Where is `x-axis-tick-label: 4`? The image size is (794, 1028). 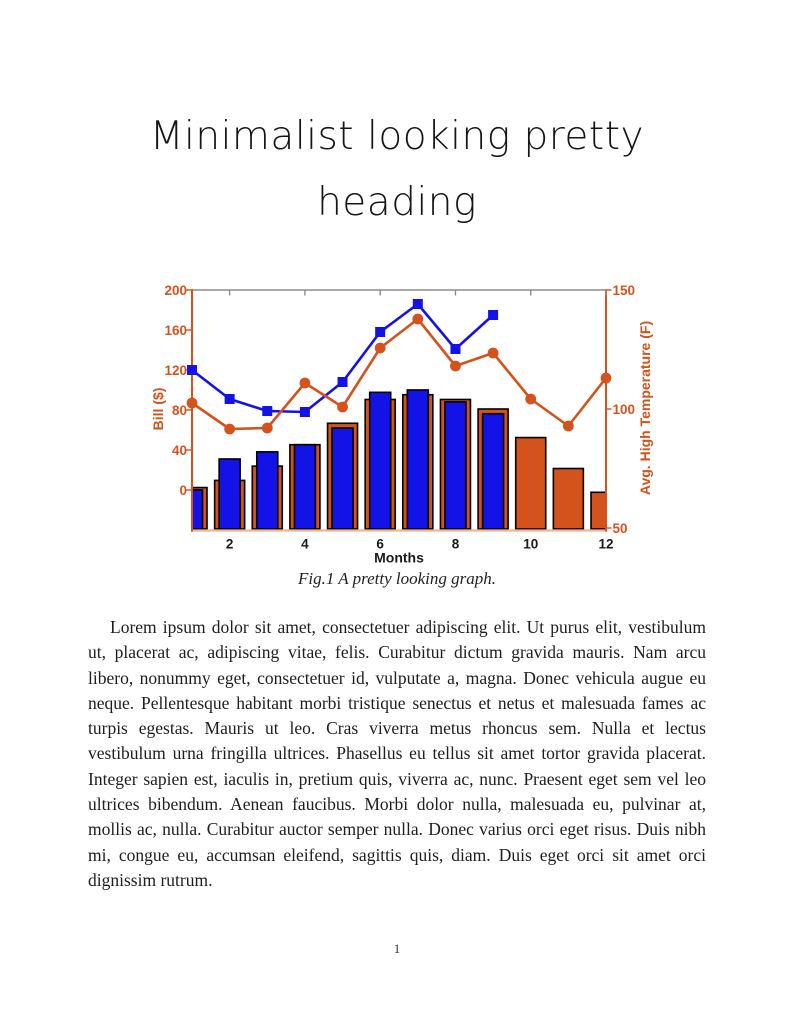 x-axis-tick-label: 4 is located at coordinates (305, 544).